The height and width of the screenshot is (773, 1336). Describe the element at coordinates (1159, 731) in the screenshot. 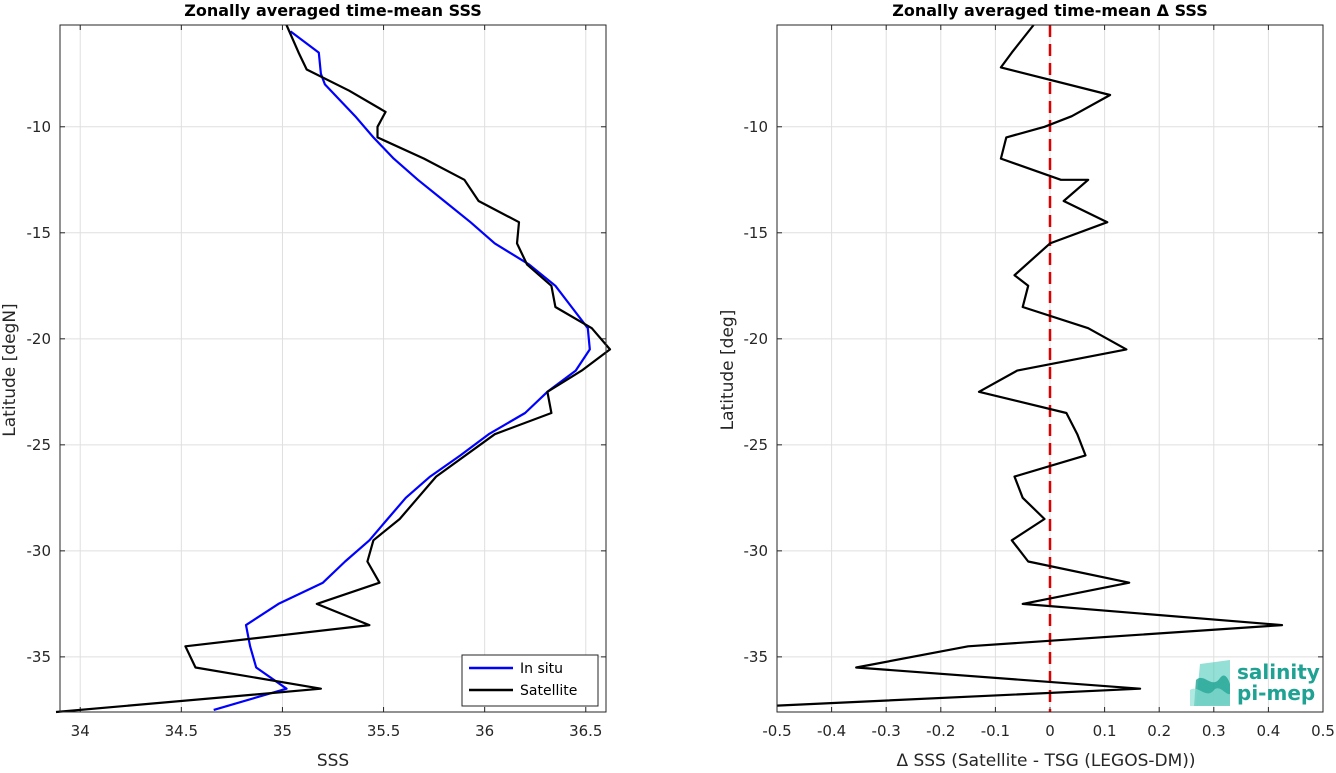

I see `right-x-tick-label: 0.2` at that location.